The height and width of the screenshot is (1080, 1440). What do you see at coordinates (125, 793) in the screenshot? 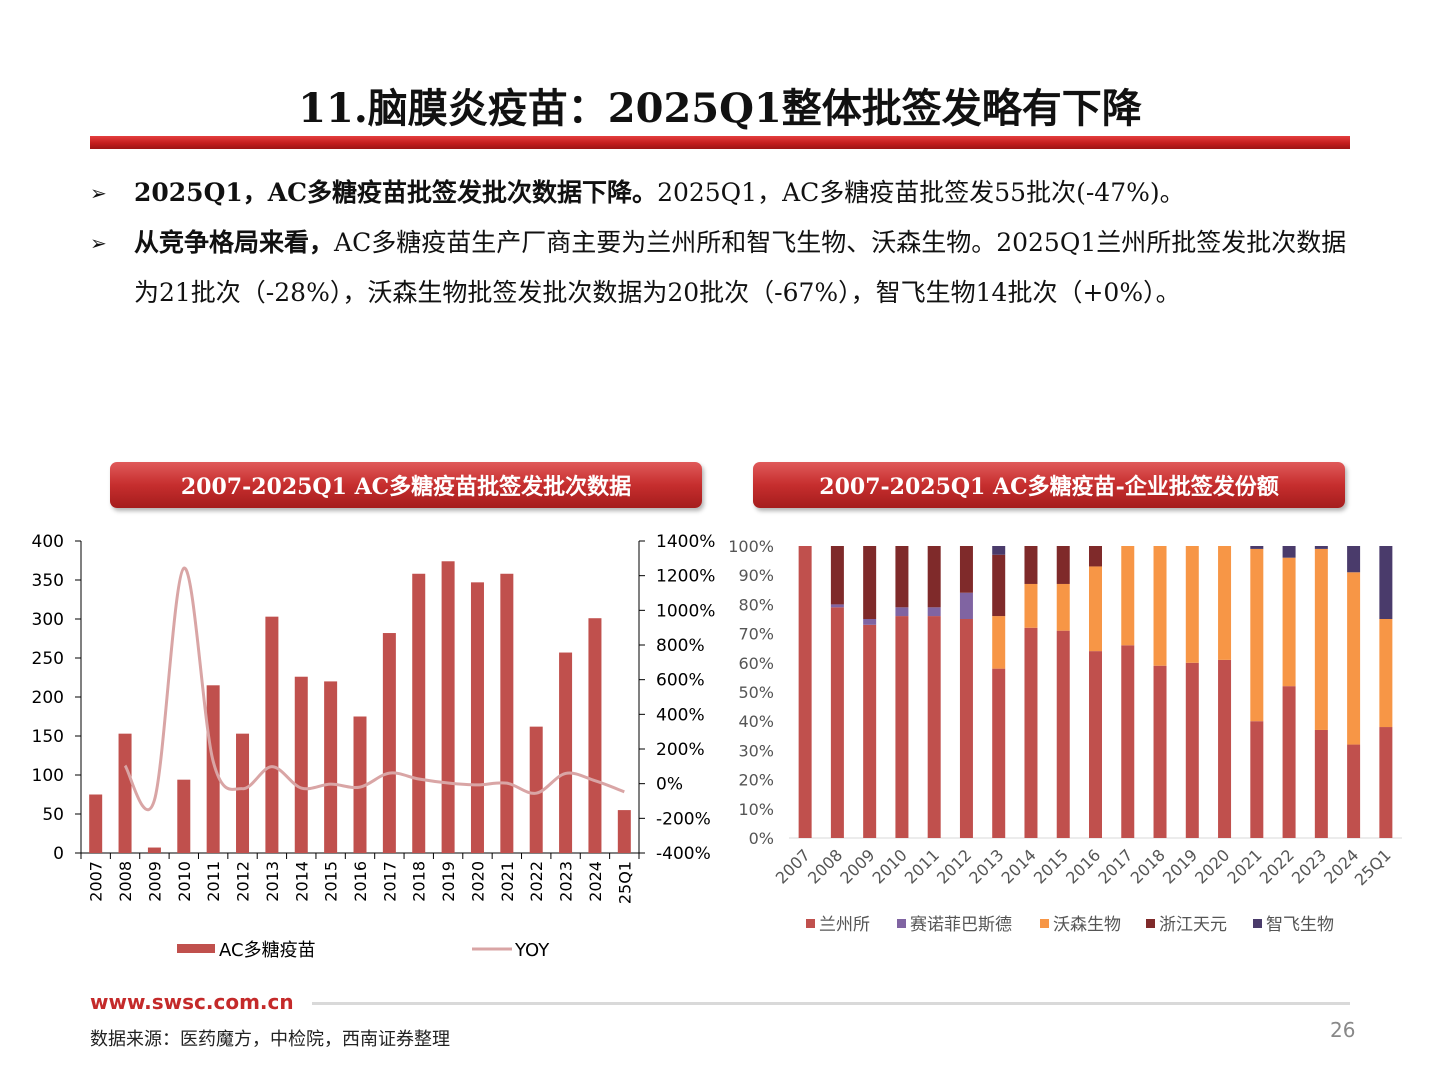
I see `bar-2008` at bounding box center [125, 793].